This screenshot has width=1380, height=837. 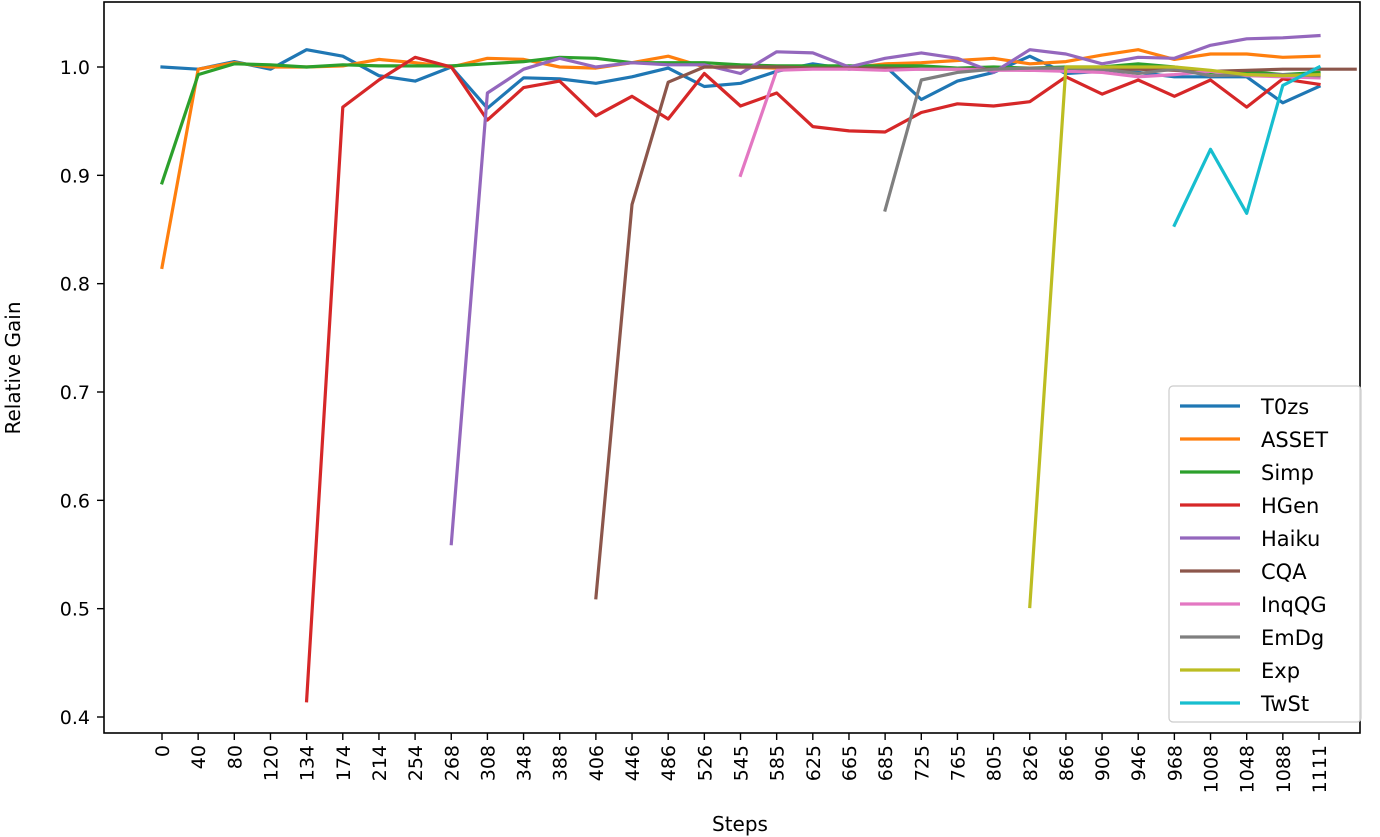 I want to click on legend-label: T0zs, so click(x=1284, y=407).